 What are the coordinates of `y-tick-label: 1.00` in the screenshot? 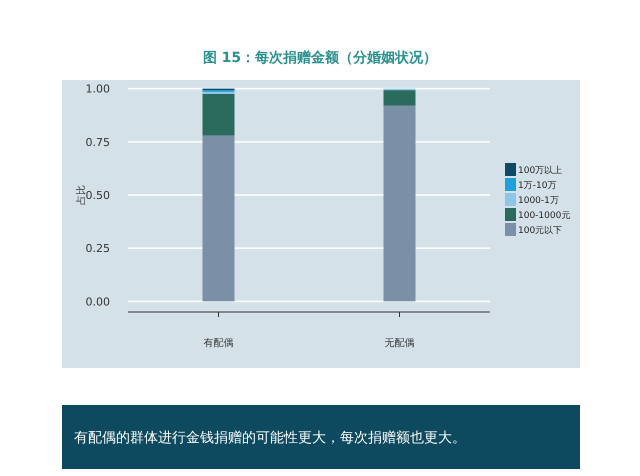 It's located at (98, 89).